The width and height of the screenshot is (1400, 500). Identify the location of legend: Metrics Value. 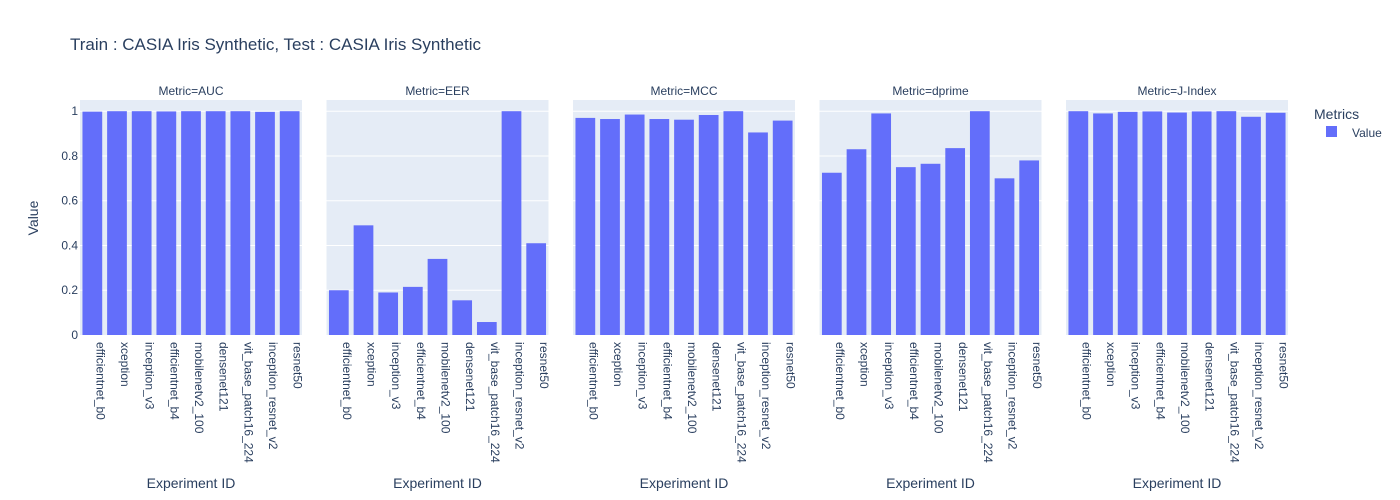
(1348, 123).